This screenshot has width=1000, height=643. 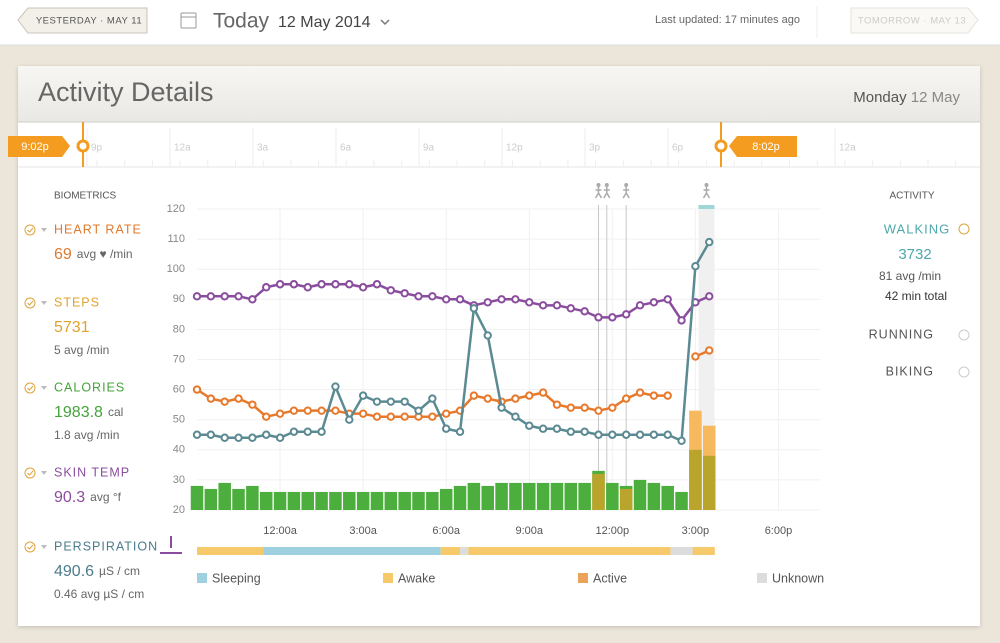 What do you see at coordinates (766, 147) in the screenshot?
I see `range-end-label: 8:02p` at bounding box center [766, 147].